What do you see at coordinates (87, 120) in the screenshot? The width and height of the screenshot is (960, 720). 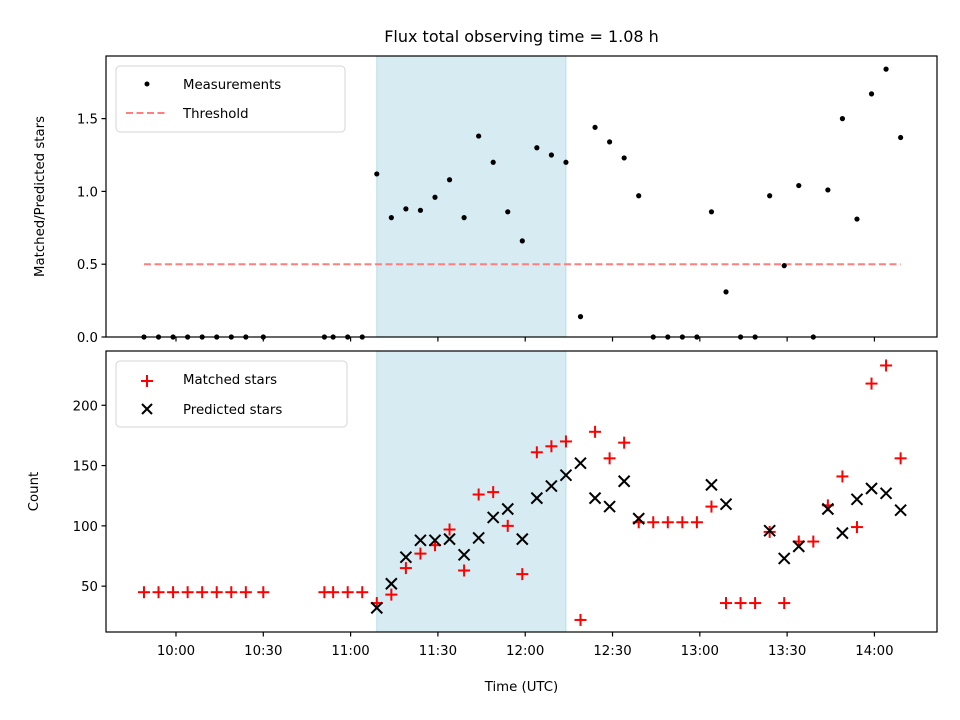 I see `y-tick-label: 1.5` at bounding box center [87, 120].